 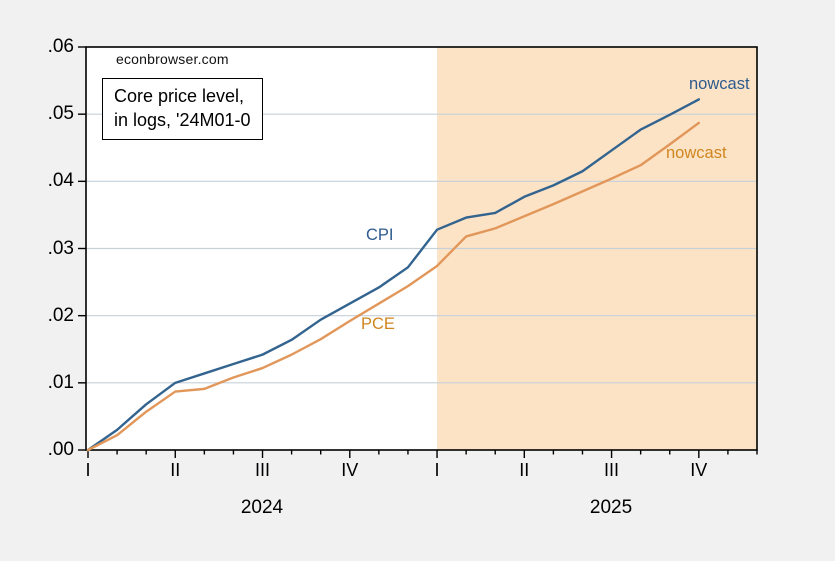 I want to click on year-label: 2024, so click(x=262, y=507).